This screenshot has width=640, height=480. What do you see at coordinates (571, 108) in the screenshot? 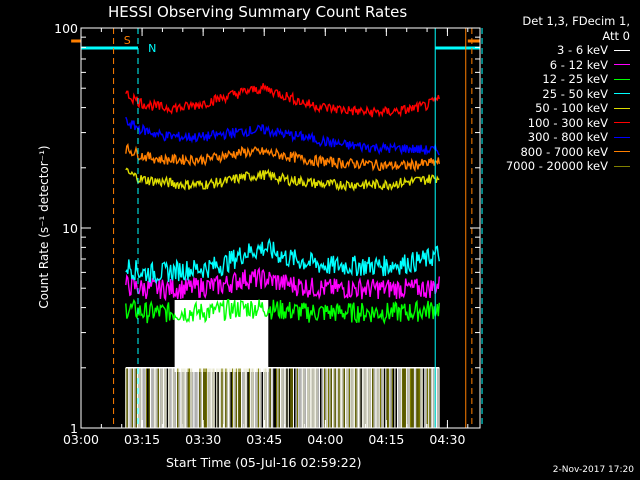
I see `legend-item-label: 50 - 100 keV` at bounding box center [571, 108].